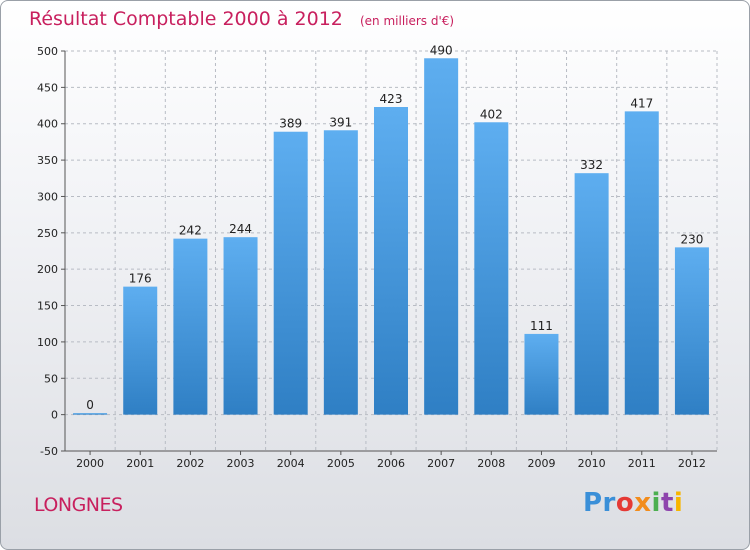  What do you see at coordinates (341, 463) in the screenshot?
I see `x-tick-label-2005: 2005` at bounding box center [341, 463].